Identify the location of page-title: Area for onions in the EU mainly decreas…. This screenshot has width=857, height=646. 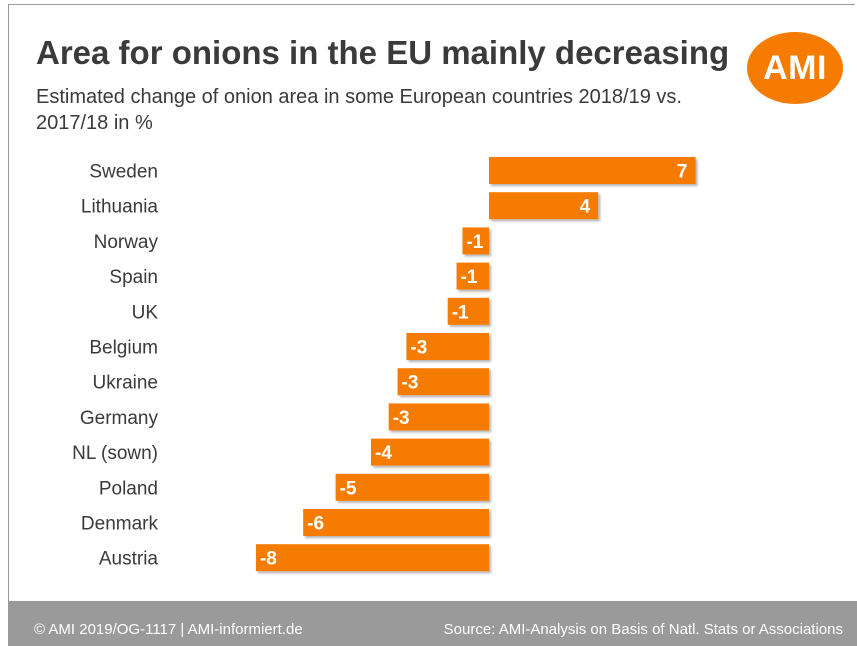
(383, 52).